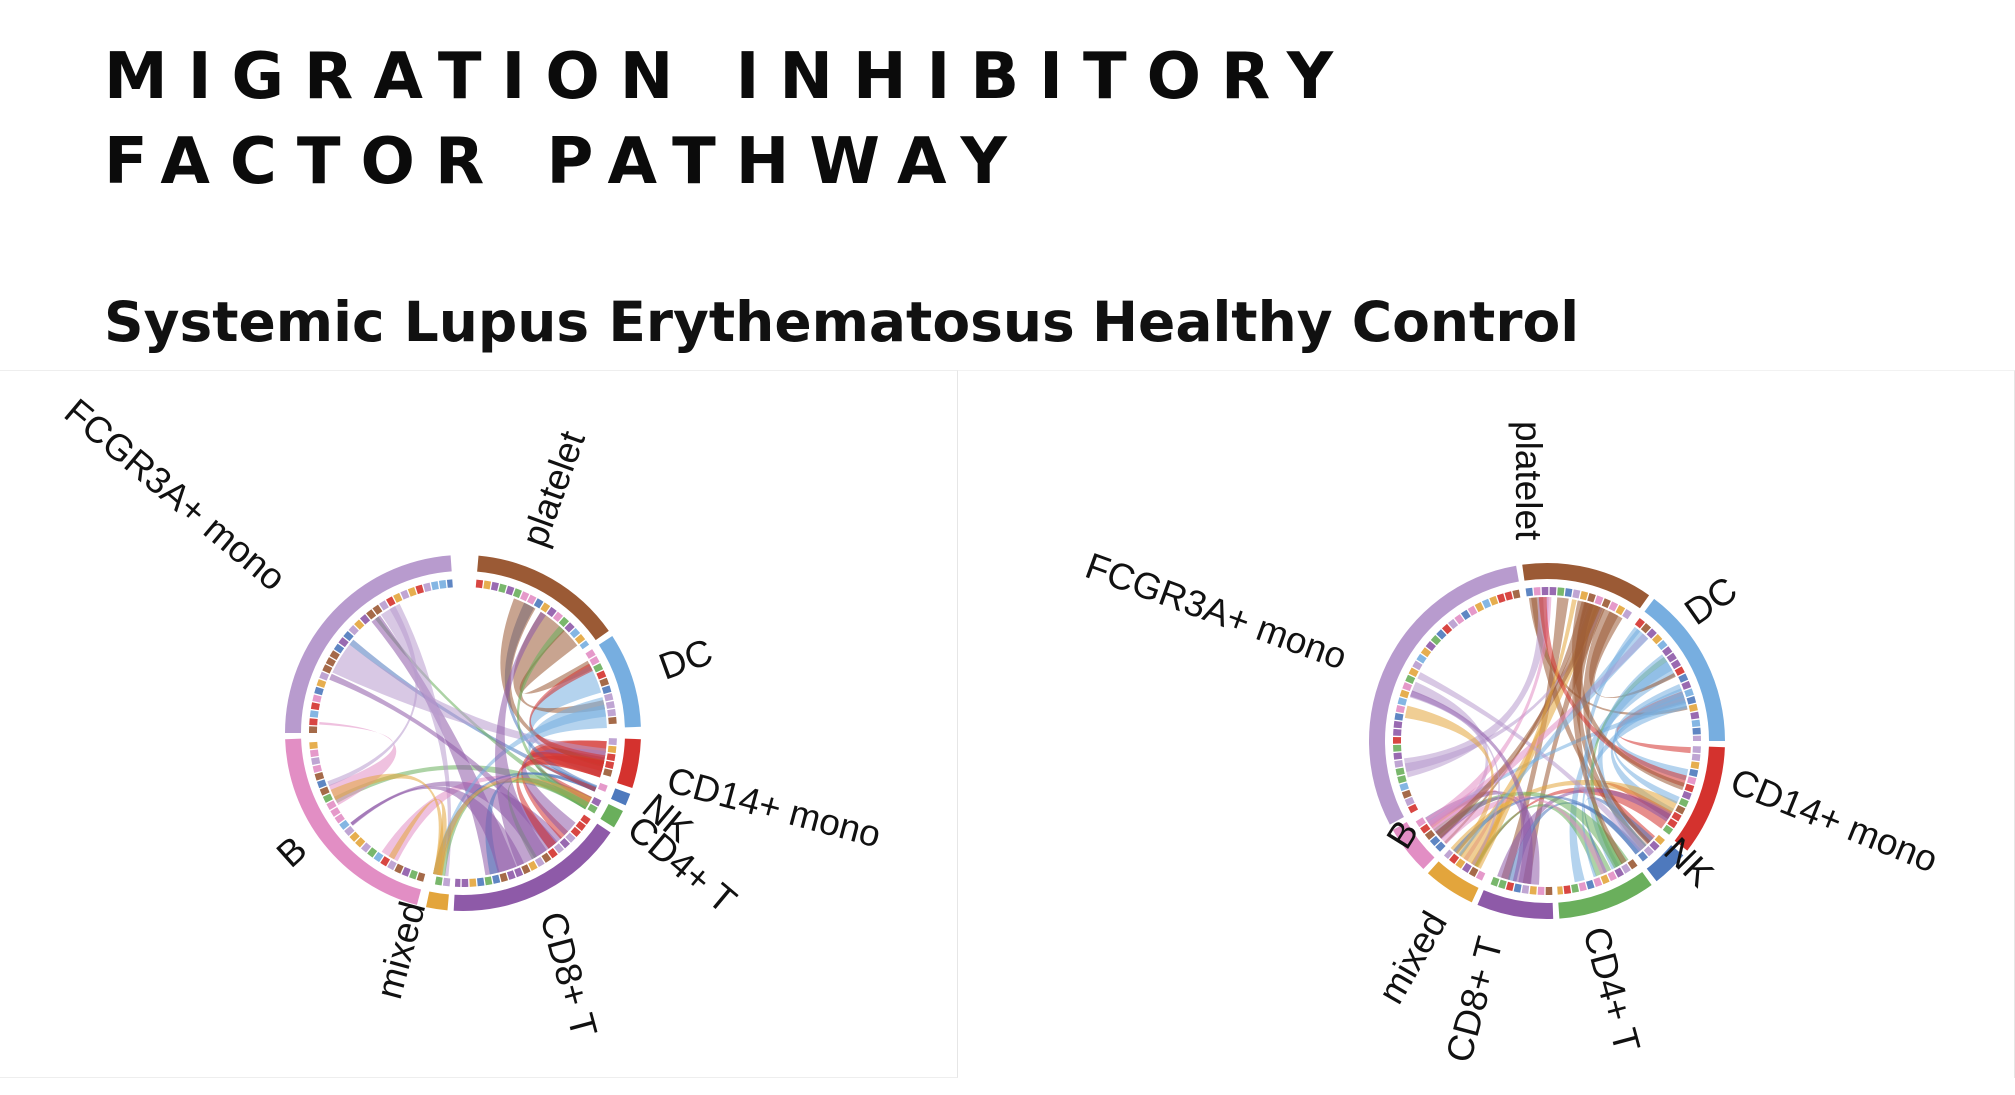  What do you see at coordinates (686, 659) in the screenshot?
I see `sle-label-dc: DC` at bounding box center [686, 659].